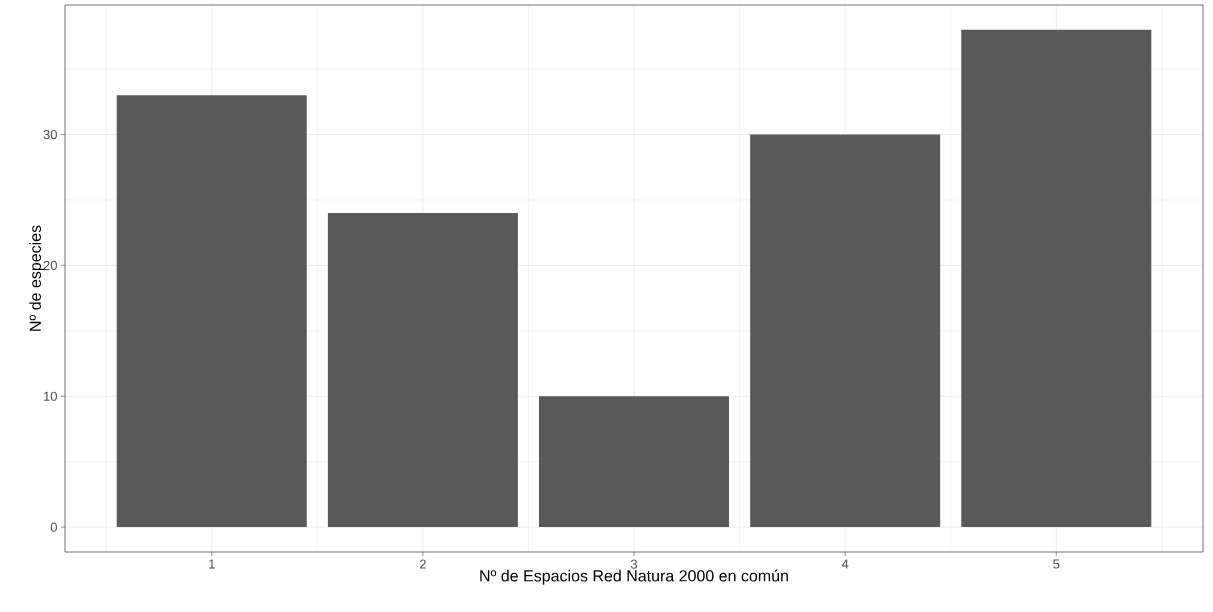 The width and height of the screenshot is (1213, 612). Describe the element at coordinates (50, 265) in the screenshot. I see `y-tick-label: 20` at that location.